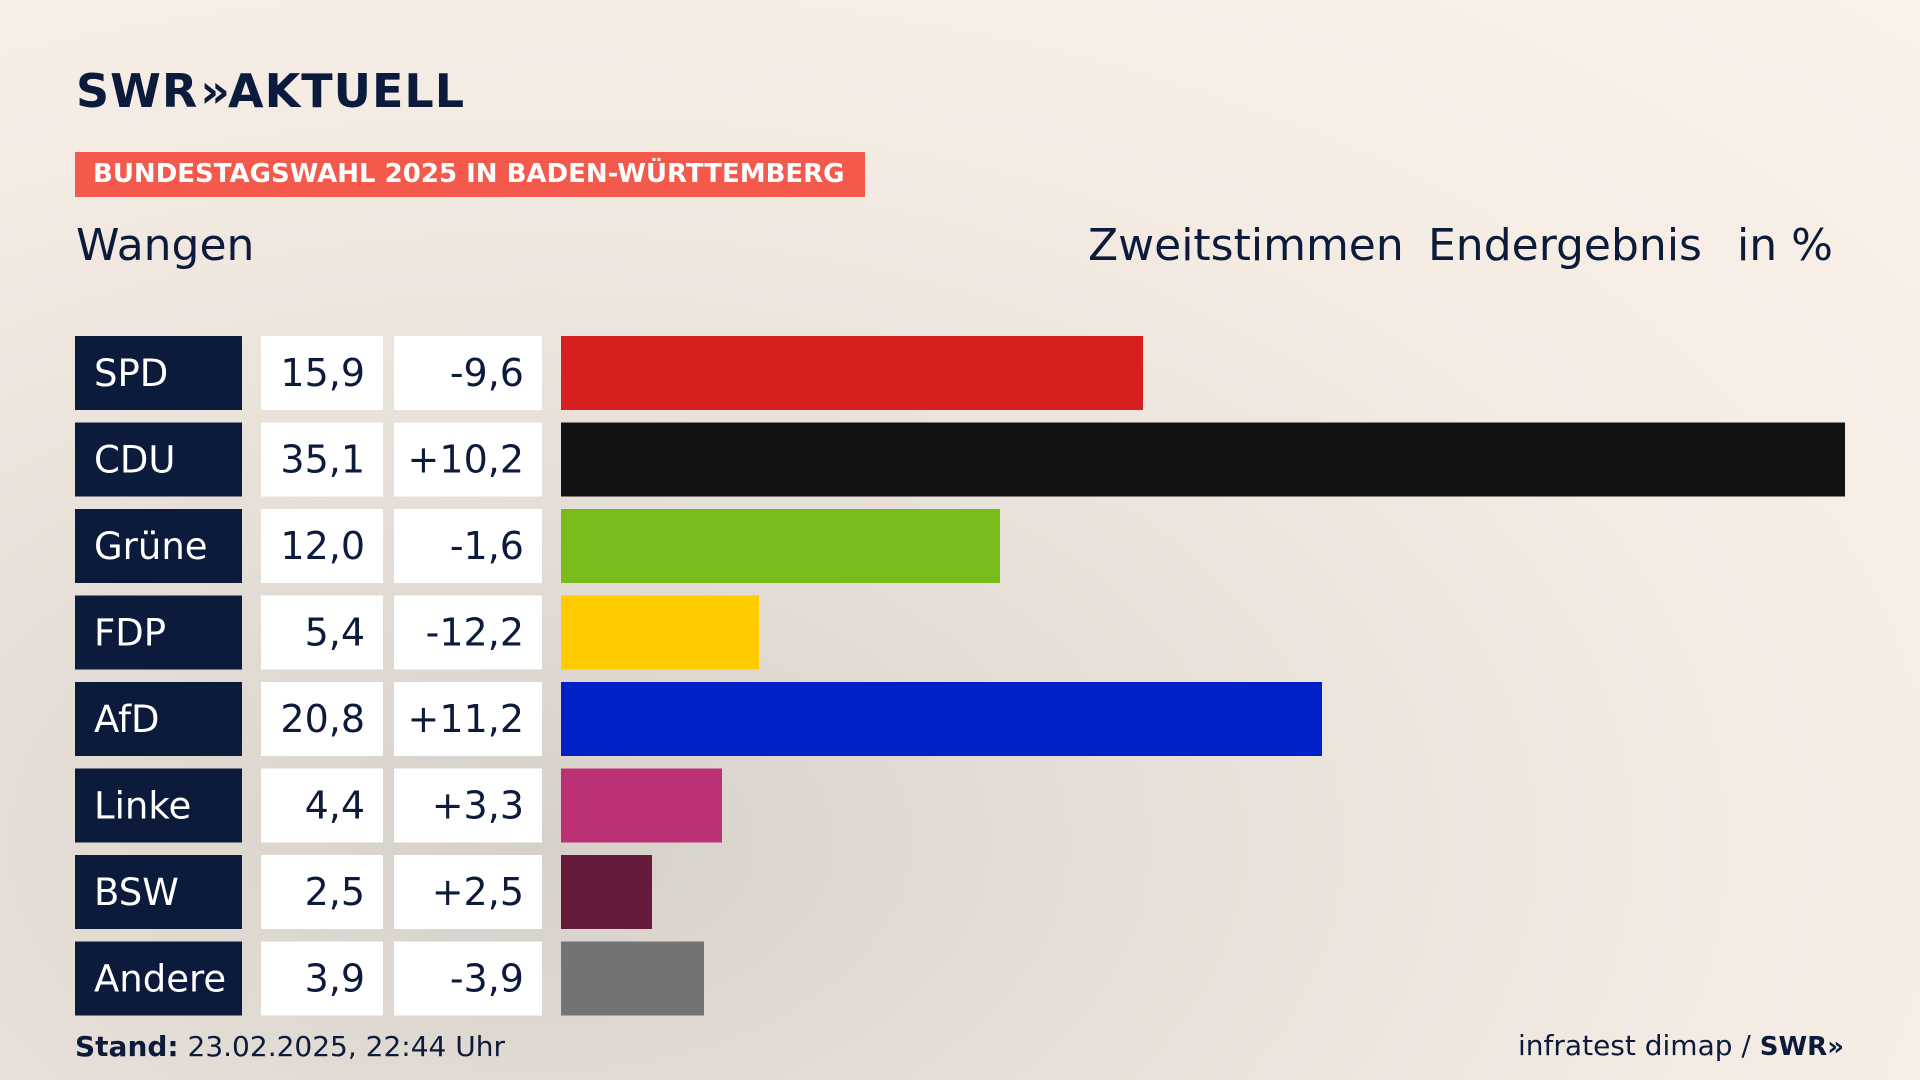 The height and width of the screenshot is (1080, 1920). Describe the element at coordinates (134, 460) in the screenshot. I see `party-label: CDU` at that location.